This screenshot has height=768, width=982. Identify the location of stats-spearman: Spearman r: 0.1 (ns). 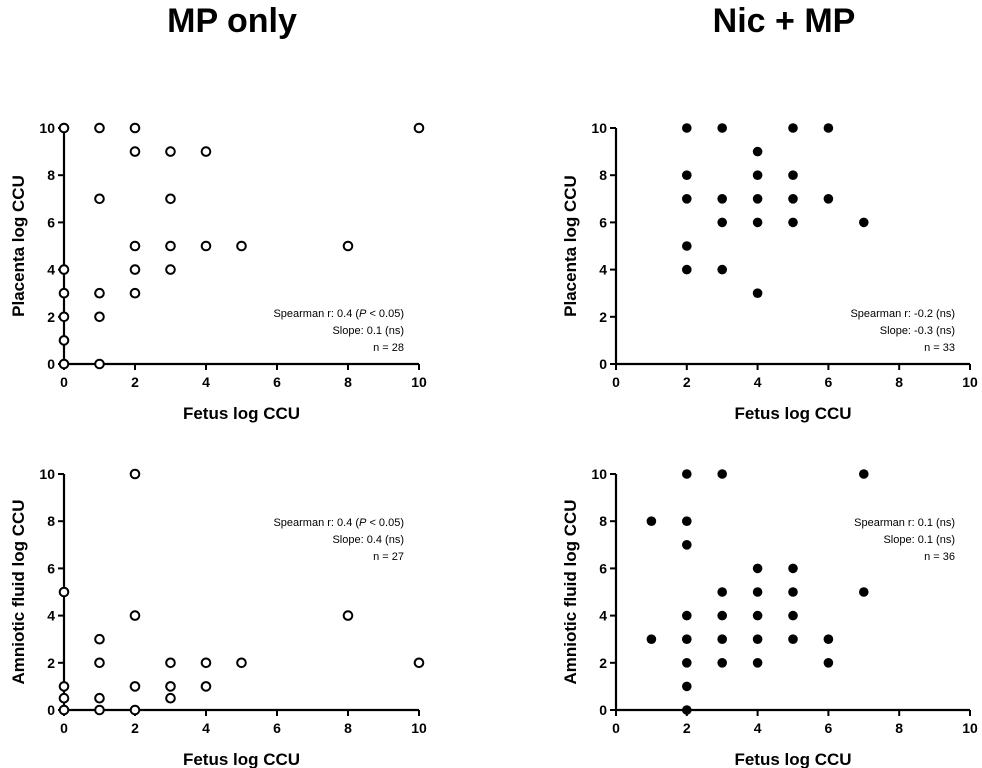
(904, 523).